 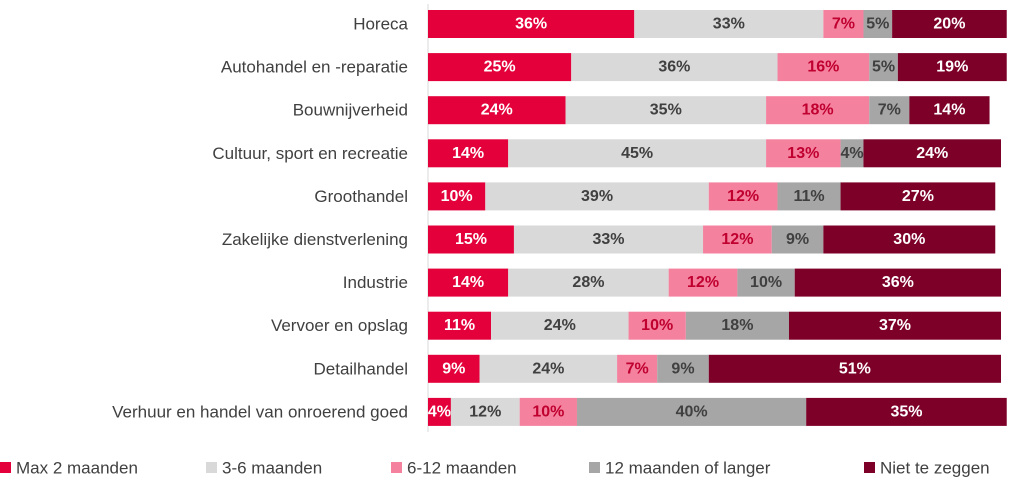 I want to click on value-label: 15%, so click(x=471, y=239).